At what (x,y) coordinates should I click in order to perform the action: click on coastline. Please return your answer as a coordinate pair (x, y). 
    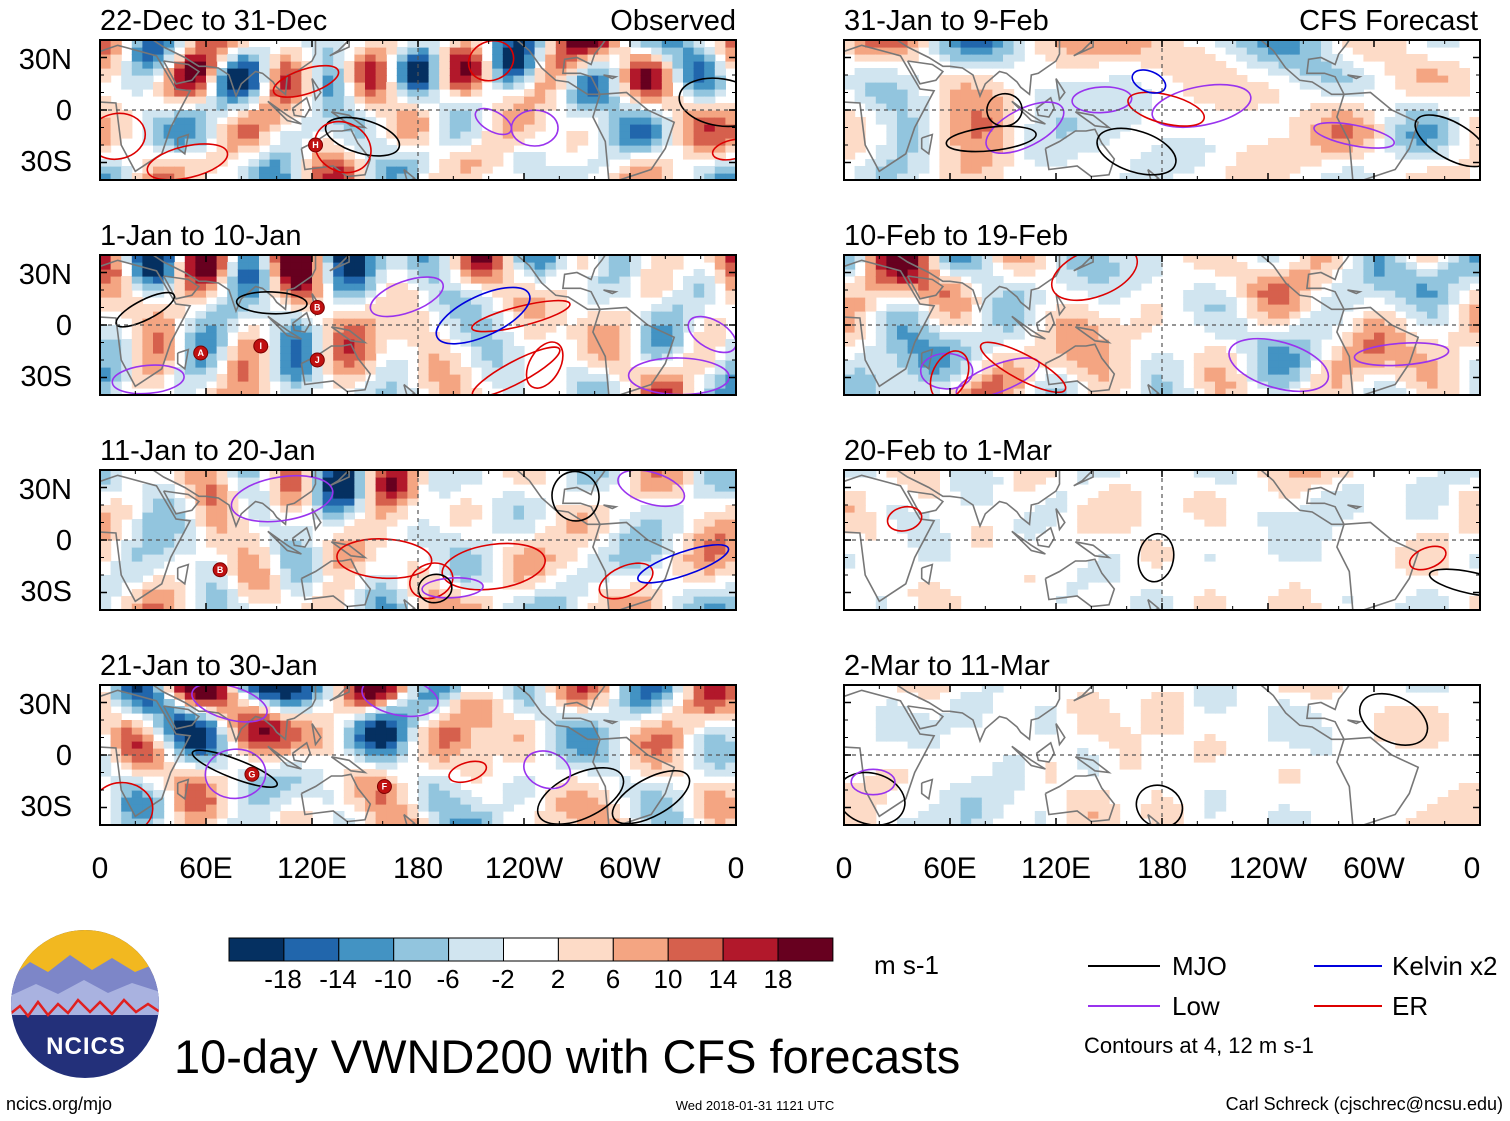
    Looking at the image, I should click on (284, 757).